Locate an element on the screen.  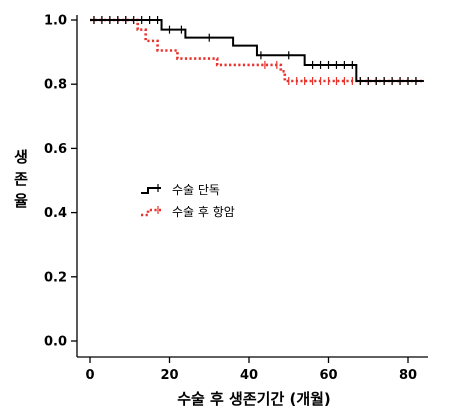
x-axis-title: 수술 후 생존기간 (개월) is located at coordinates (254, 399).